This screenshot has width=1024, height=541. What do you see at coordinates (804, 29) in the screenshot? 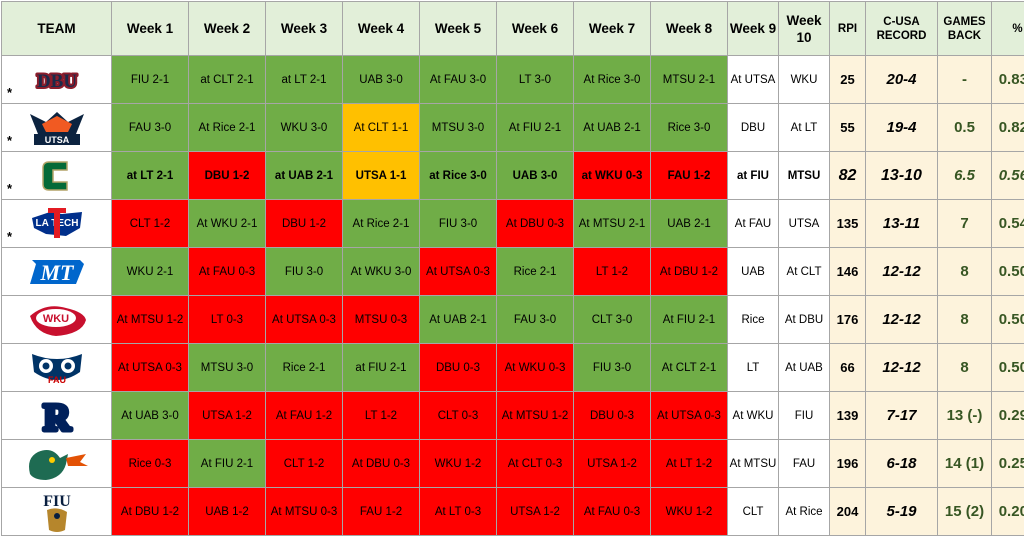
I see `header-week-10: Week 10` at bounding box center [804, 29].